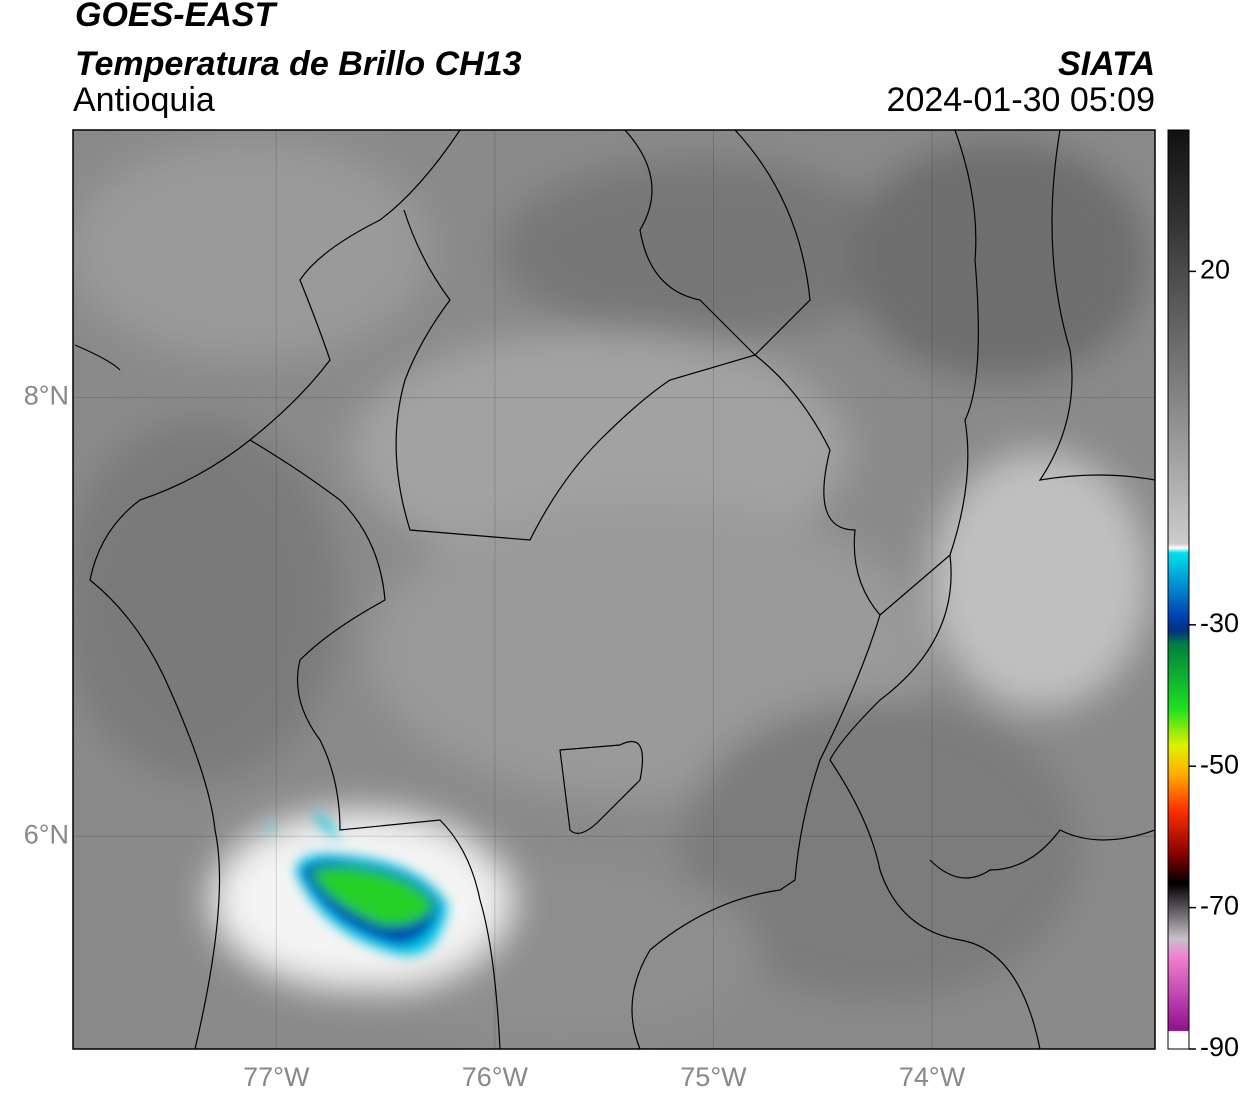 The width and height of the screenshot is (1252, 1099). What do you see at coordinates (144, 100) in the screenshot?
I see `region: Antioquia` at bounding box center [144, 100].